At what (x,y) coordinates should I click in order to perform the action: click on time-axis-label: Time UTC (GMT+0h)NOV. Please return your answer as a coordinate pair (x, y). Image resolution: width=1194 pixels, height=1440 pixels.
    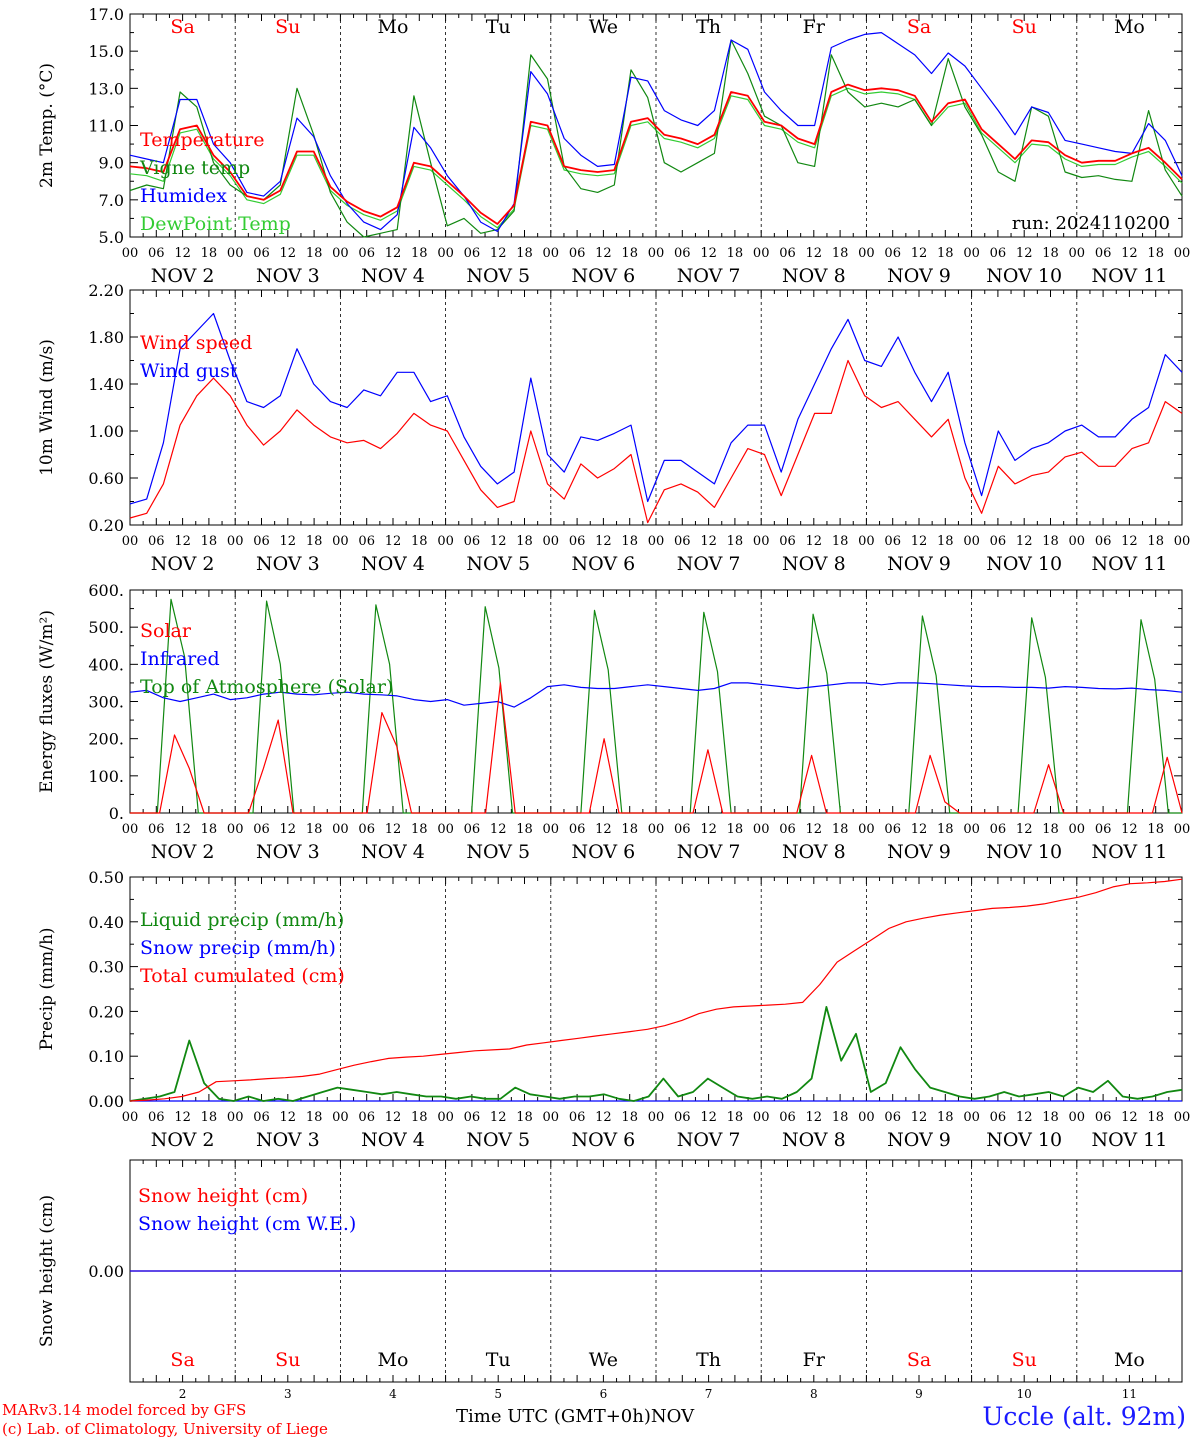
    Looking at the image, I should click on (575, 1416).